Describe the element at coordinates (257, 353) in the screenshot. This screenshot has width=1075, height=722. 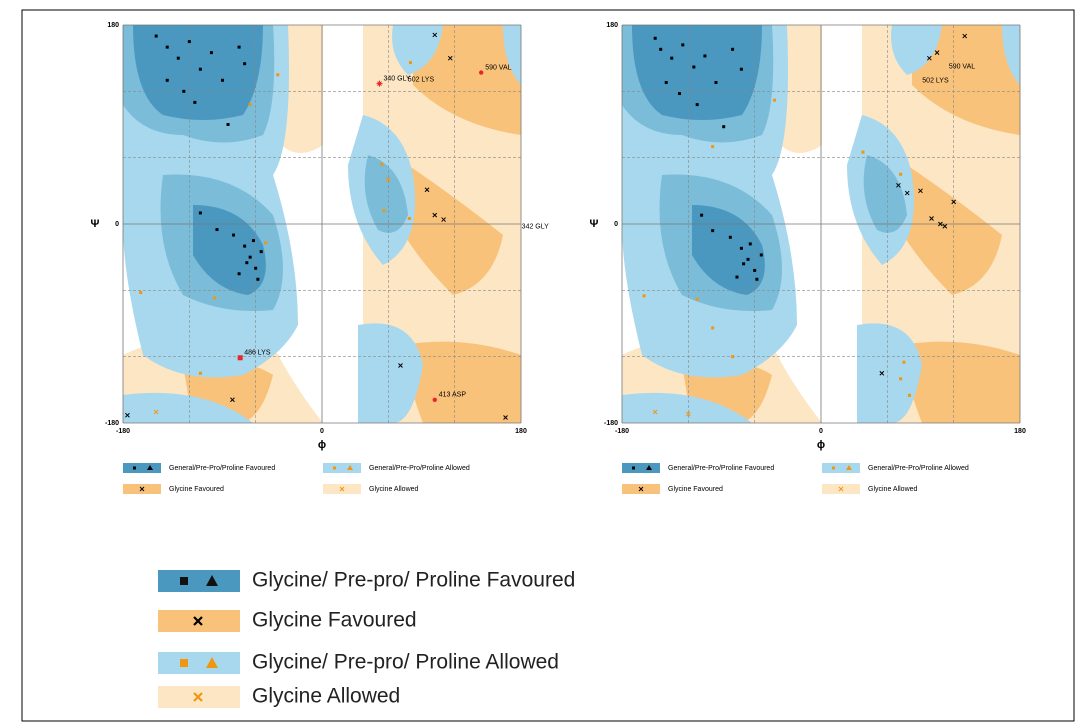
I see `annotation: 486 LYS` at that location.